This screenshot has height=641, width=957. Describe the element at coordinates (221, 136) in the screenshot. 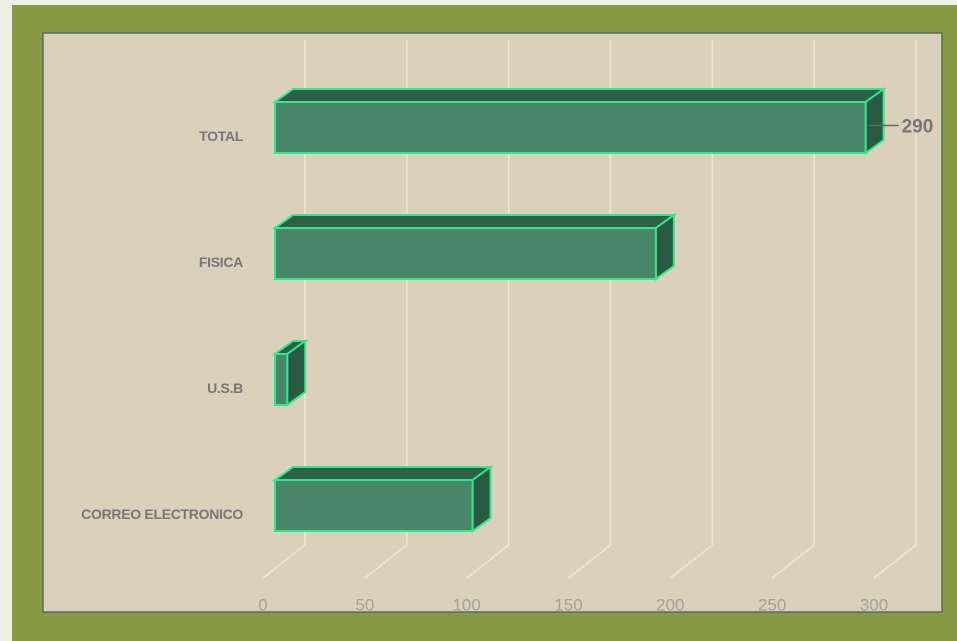

I see `y-tick-label: TOTAL` at that location.